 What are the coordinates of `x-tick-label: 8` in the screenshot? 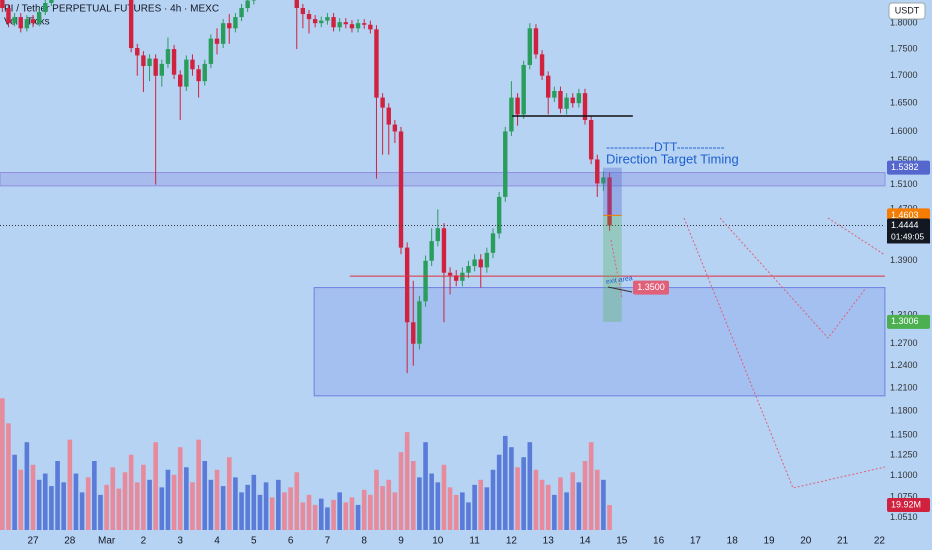 It's located at (364, 541).